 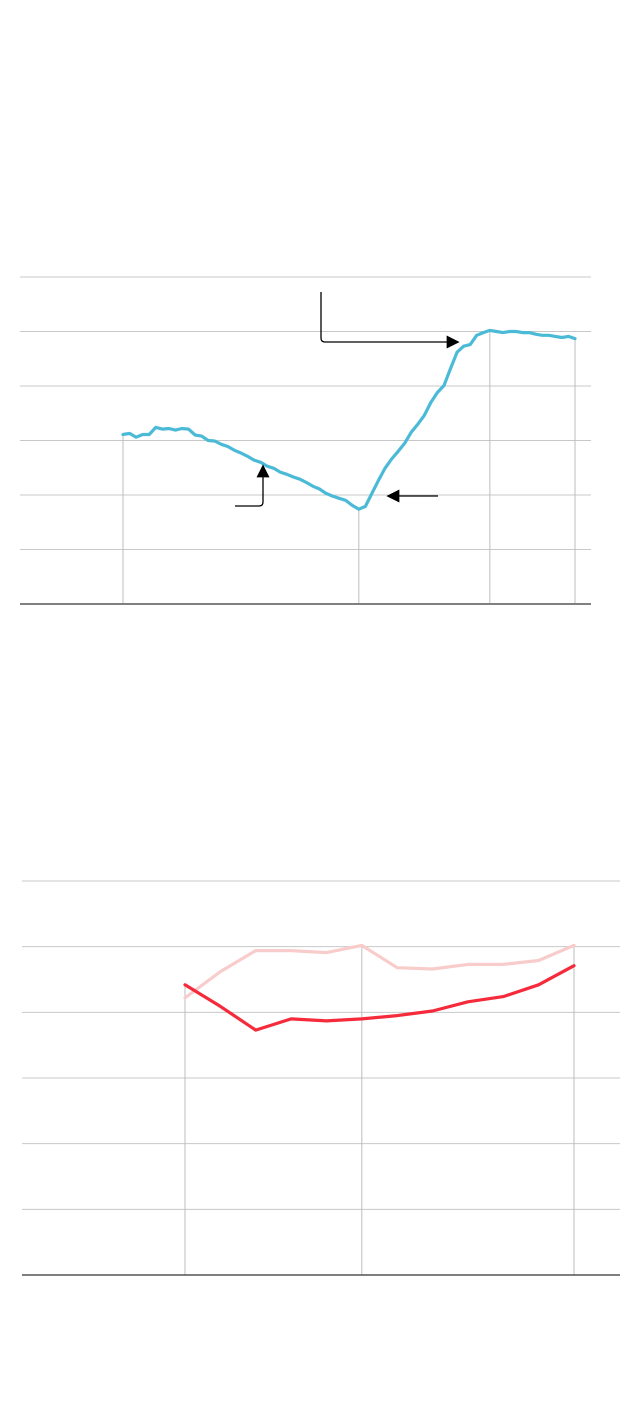 What do you see at coordinates (390, 320) in the screenshot?
I see `annotation-arrow-peak` at bounding box center [390, 320].